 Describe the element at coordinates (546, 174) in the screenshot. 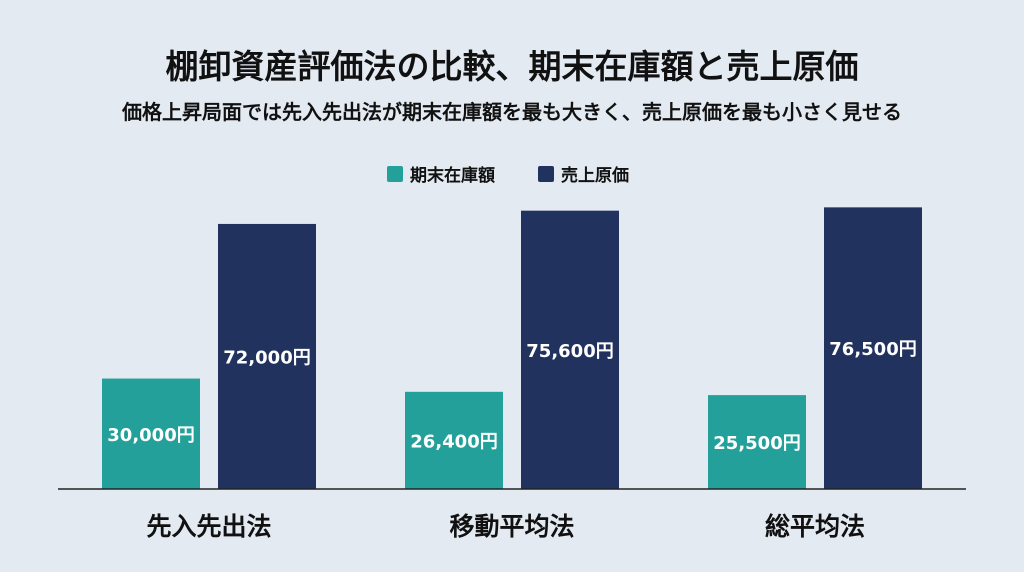

I see `legend-swatch-cost-of-sales` at that location.